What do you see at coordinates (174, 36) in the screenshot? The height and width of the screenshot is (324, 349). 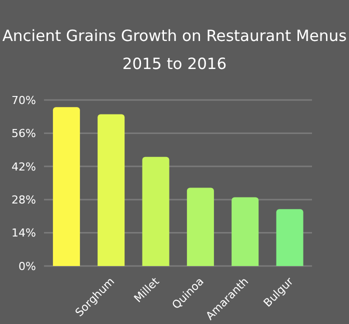 I see `chart-title: Ancient Grains Growth on Restaurant Menus` at bounding box center [174, 36].